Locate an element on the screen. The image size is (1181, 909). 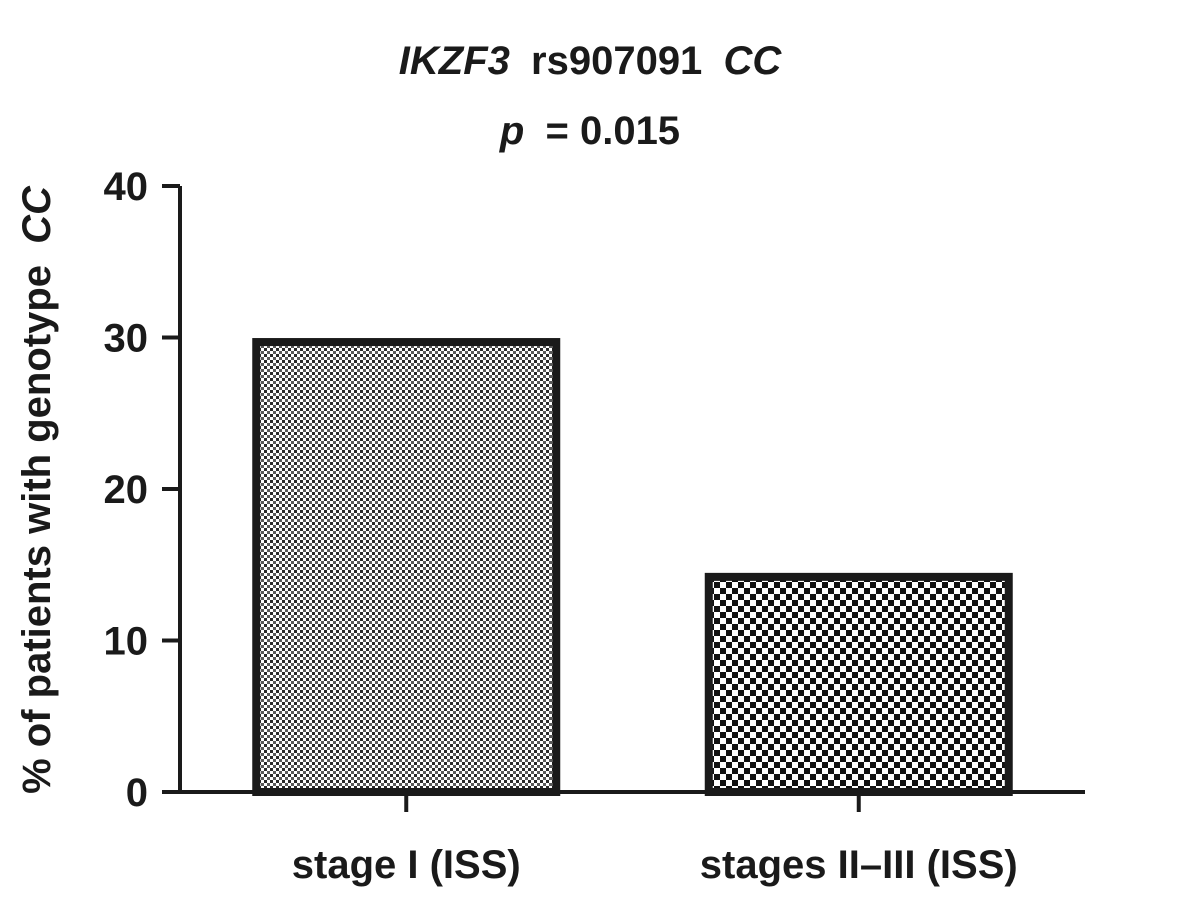
y-axis-label: % of patients with genotype CC is located at coordinates (37, 489).